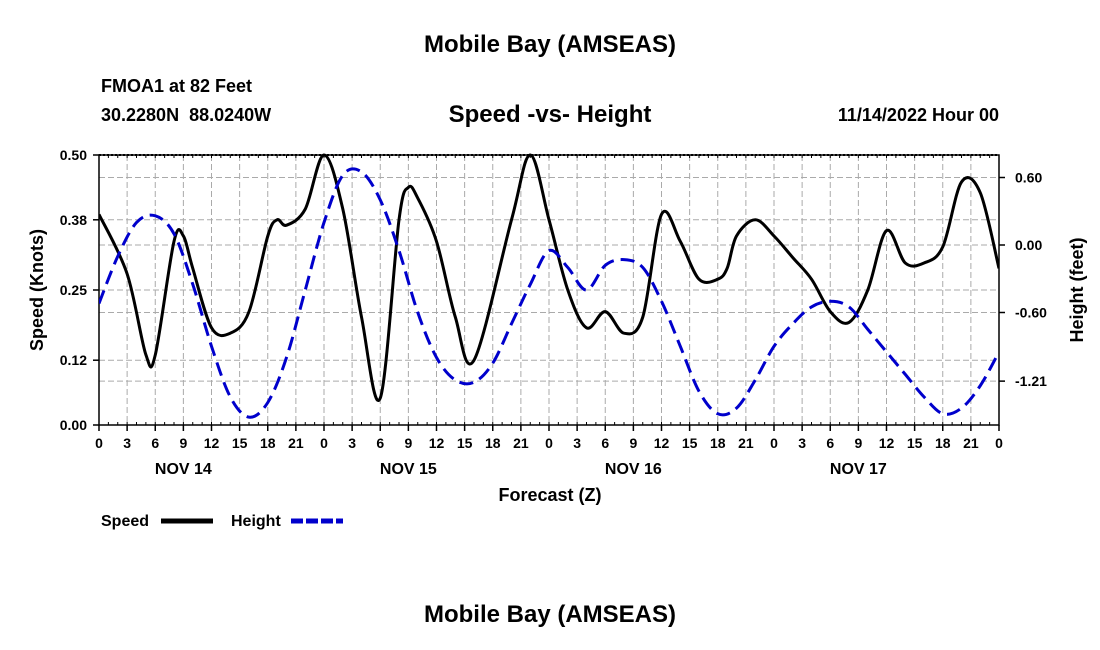  Describe the element at coordinates (1031, 313) in the screenshot. I see `y2-tick-label: -0.60` at that location.